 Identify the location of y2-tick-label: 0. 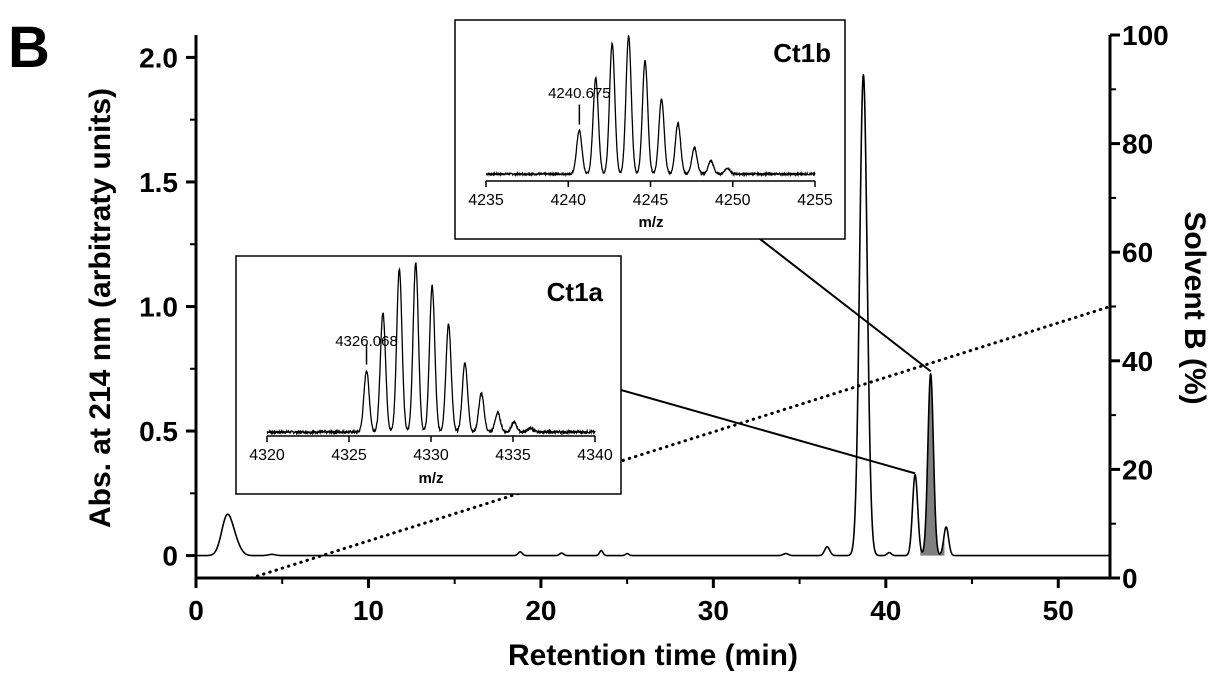
(1130, 578).